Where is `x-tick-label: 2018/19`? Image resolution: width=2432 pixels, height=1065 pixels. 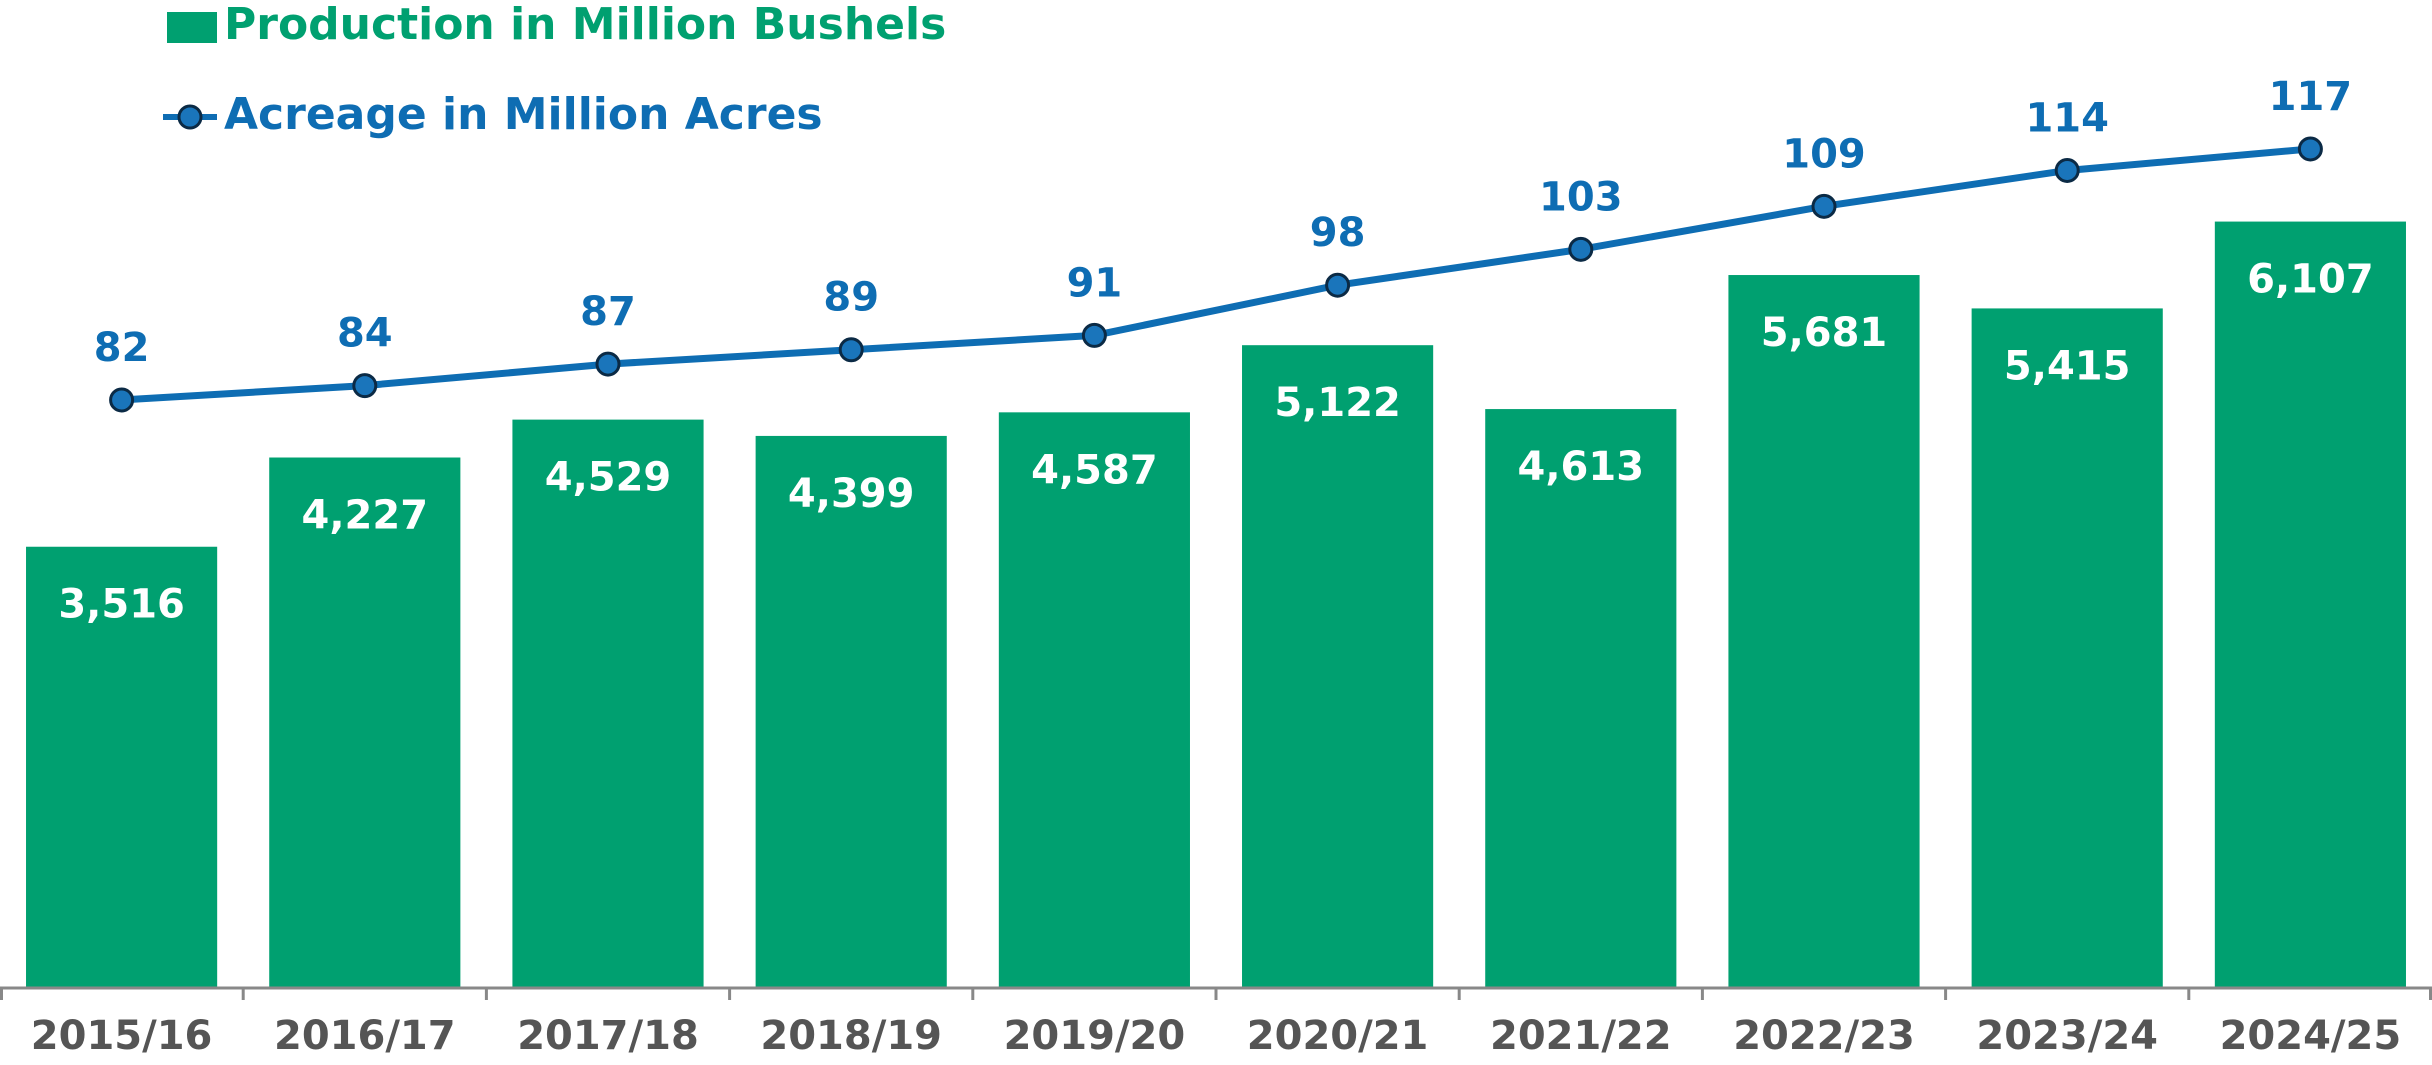 x-tick-label: 2018/19 is located at coordinates (851, 1036).